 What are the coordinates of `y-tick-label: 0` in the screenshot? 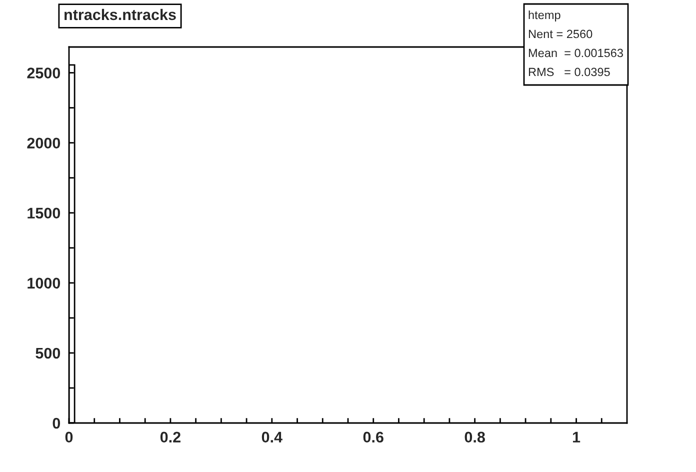 It's located at (56, 423).